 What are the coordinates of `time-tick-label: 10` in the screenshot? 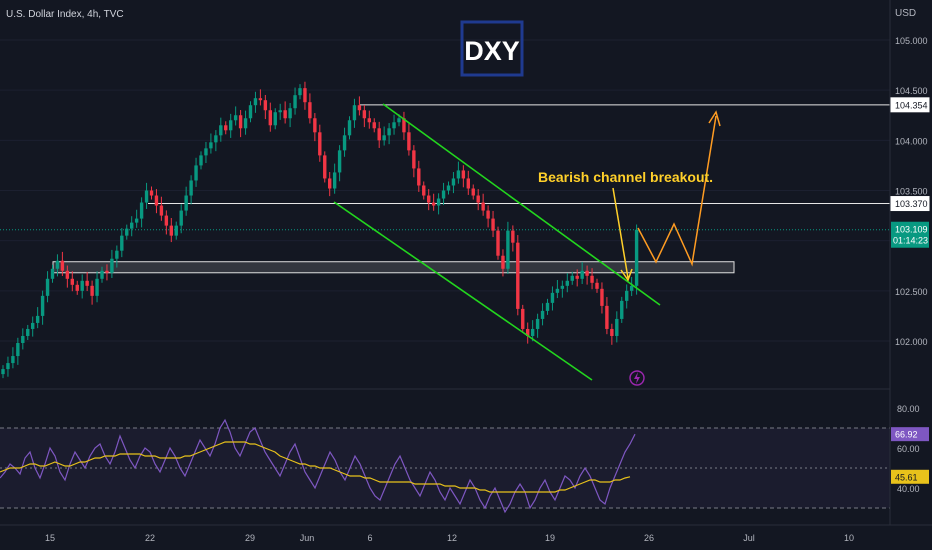 It's located at (849, 538).